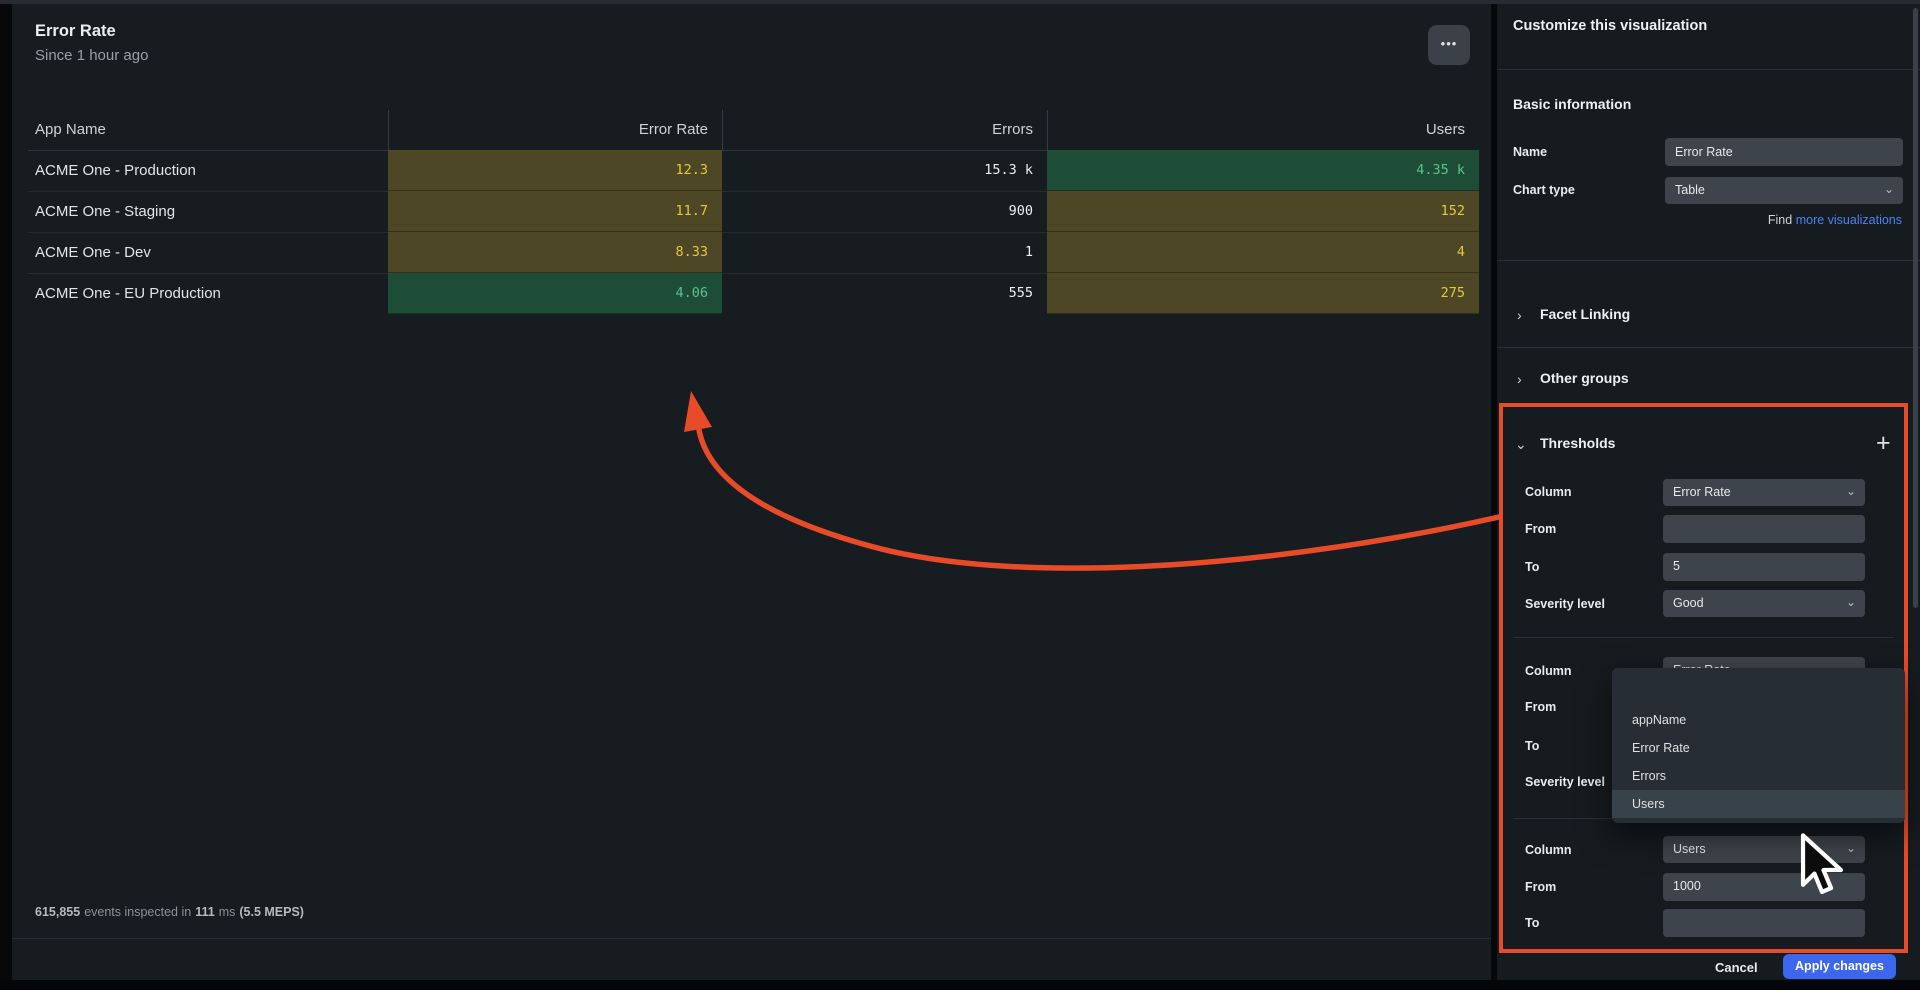  What do you see at coordinates (1764, 603) in the screenshot?
I see `threshold-severity-select: Good ⌄` at bounding box center [1764, 603].